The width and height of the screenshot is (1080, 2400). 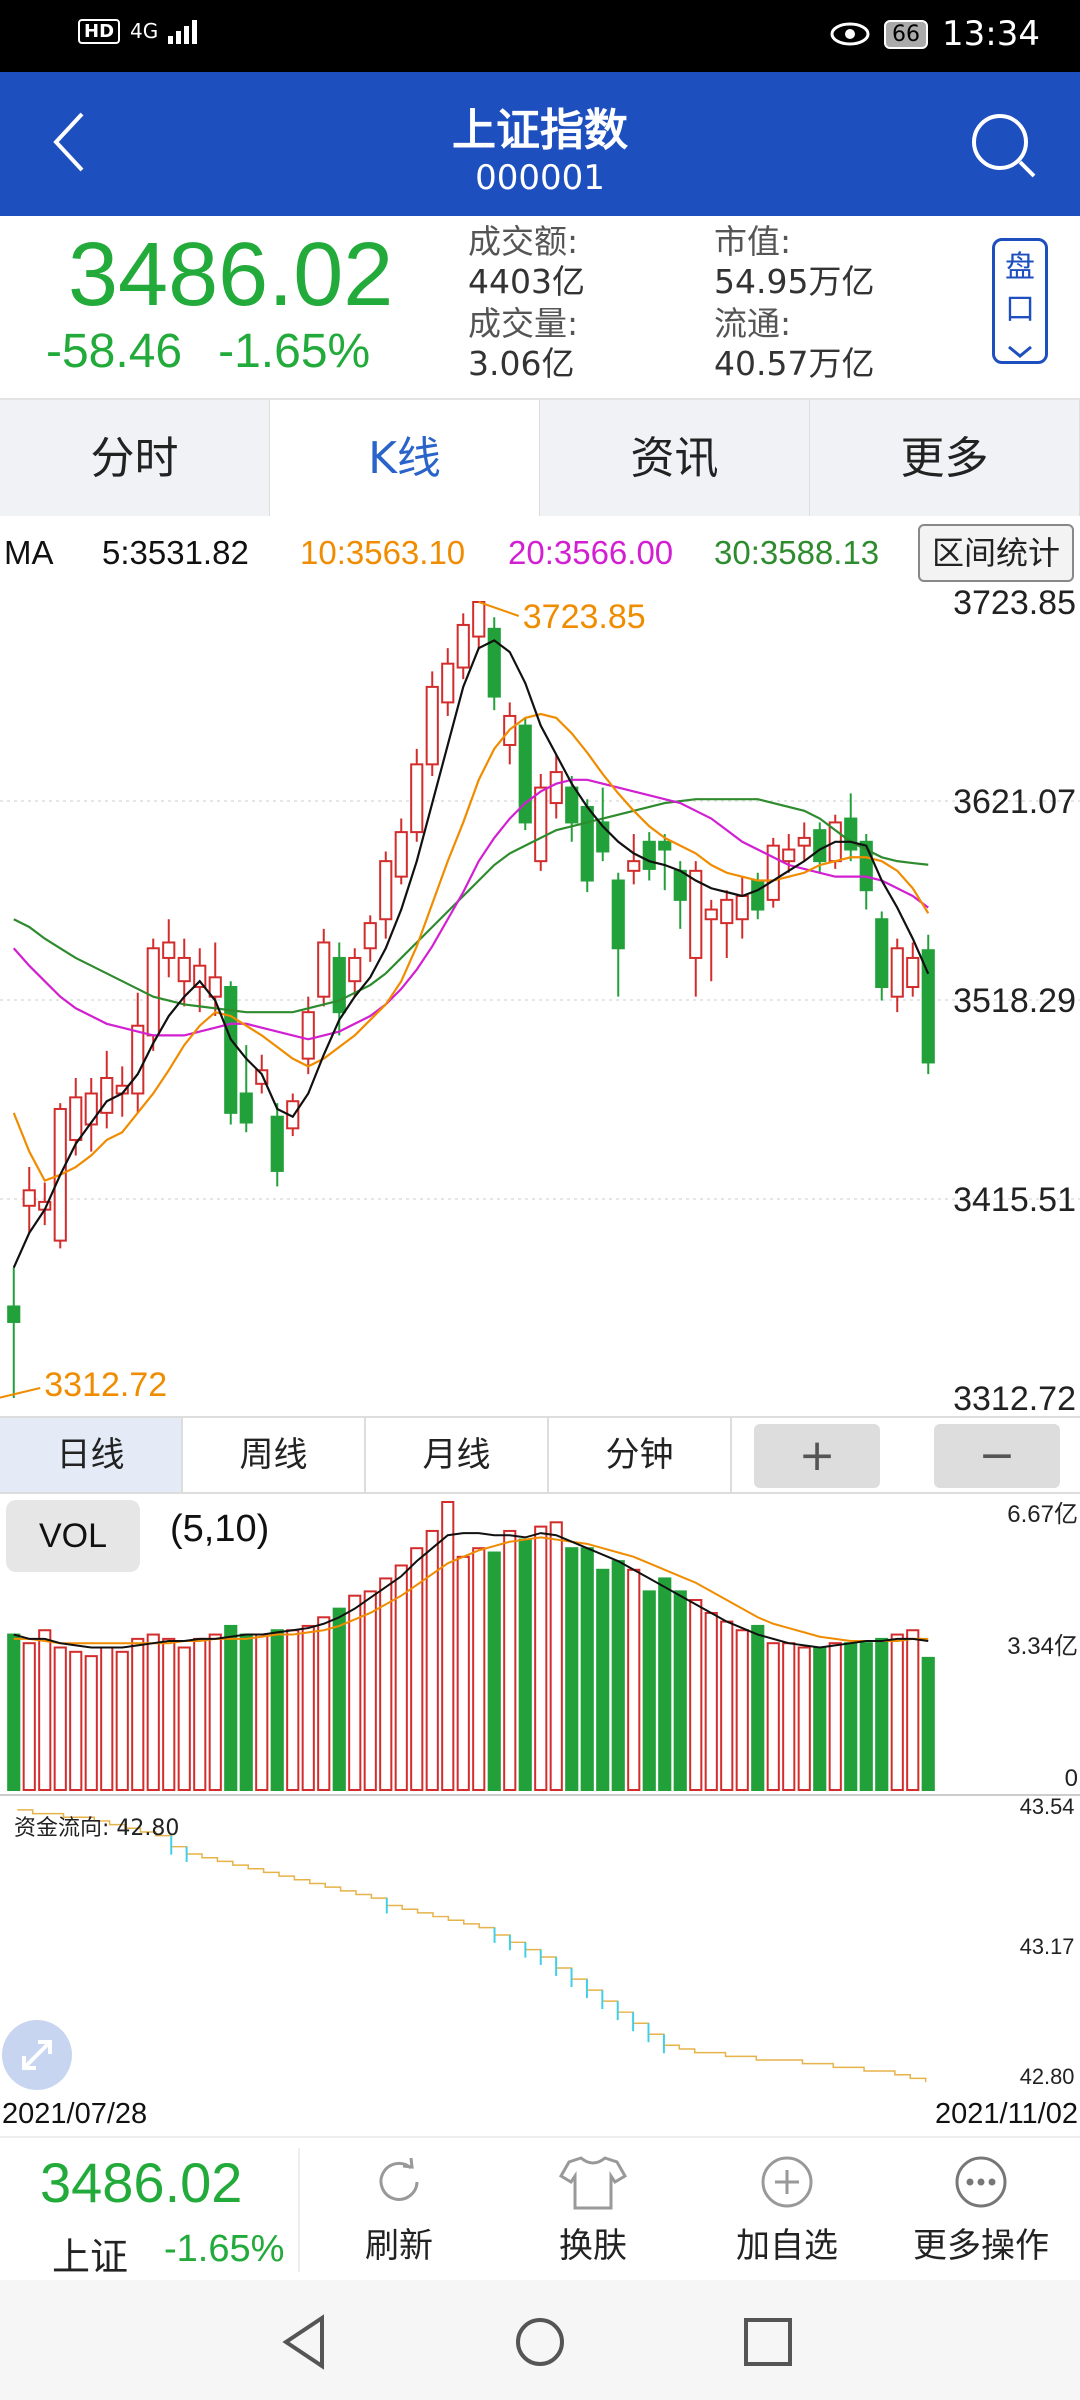 I want to click on back-icon, so click(x=70, y=142).